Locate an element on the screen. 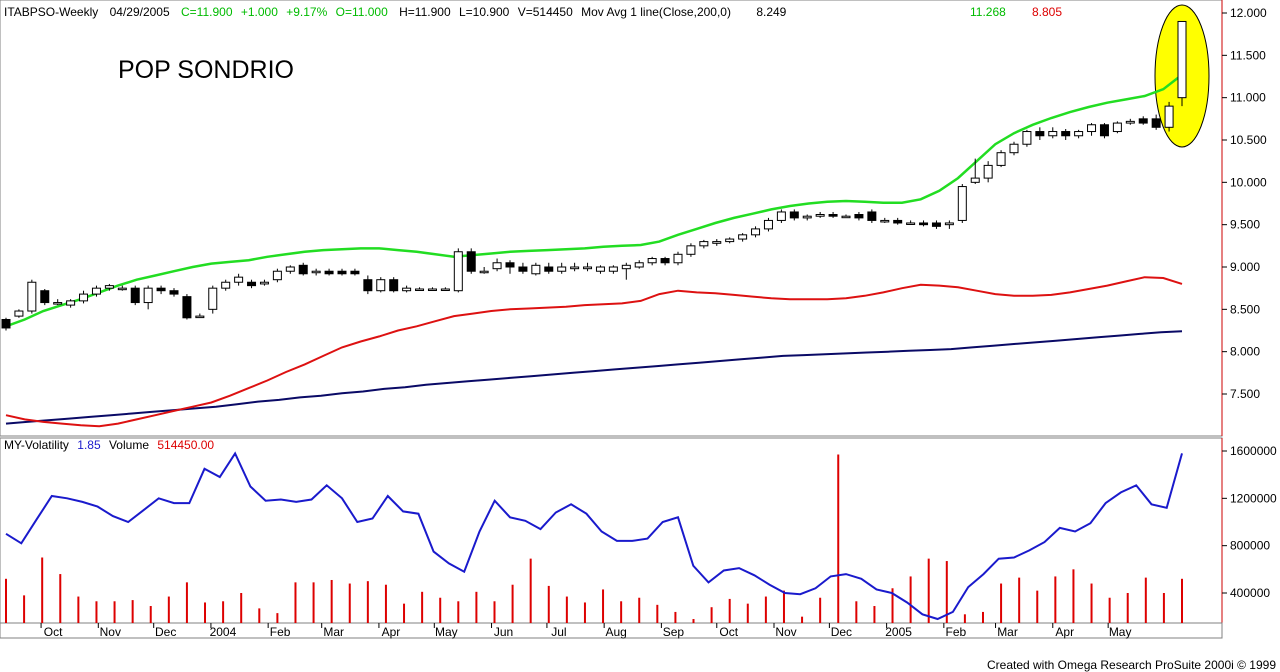 Image resolution: width=1280 pixels, height=672 pixels. date-label: 04/29/2005 is located at coordinates (140, 12).